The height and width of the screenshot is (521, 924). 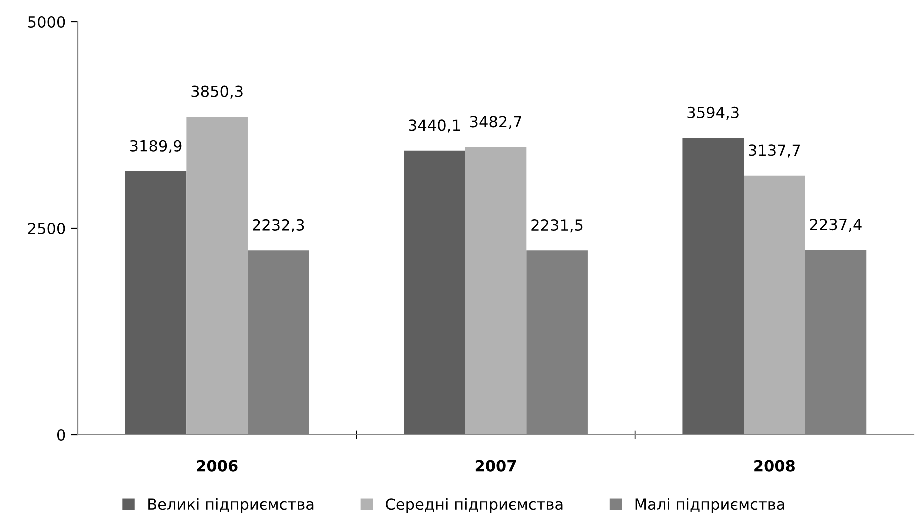 What do you see at coordinates (278, 226) in the screenshot?
I see `data-label: 2232,3` at bounding box center [278, 226].